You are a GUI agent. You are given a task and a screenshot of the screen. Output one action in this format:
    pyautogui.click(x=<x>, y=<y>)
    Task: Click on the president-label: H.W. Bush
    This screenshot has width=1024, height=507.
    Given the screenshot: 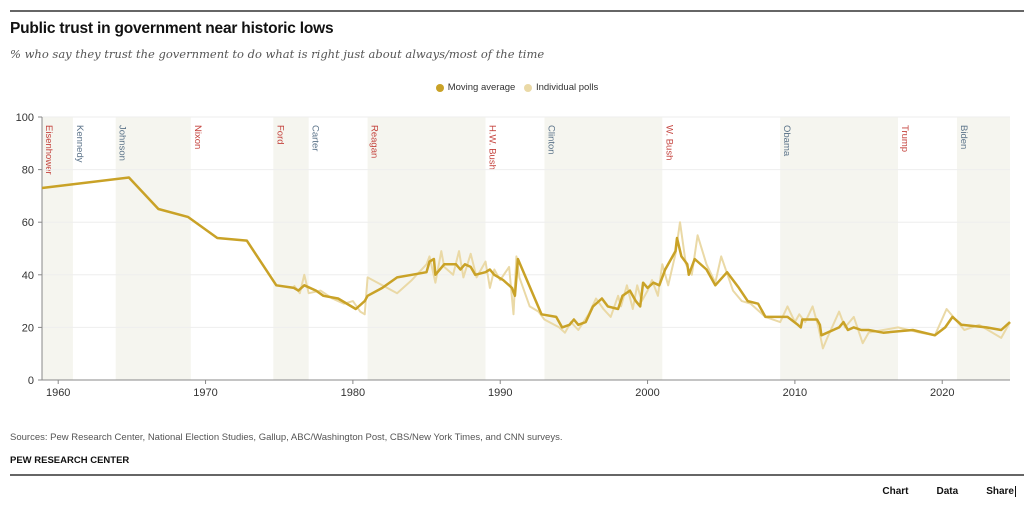 What is the action you would take?
    pyautogui.click(x=491, y=147)
    